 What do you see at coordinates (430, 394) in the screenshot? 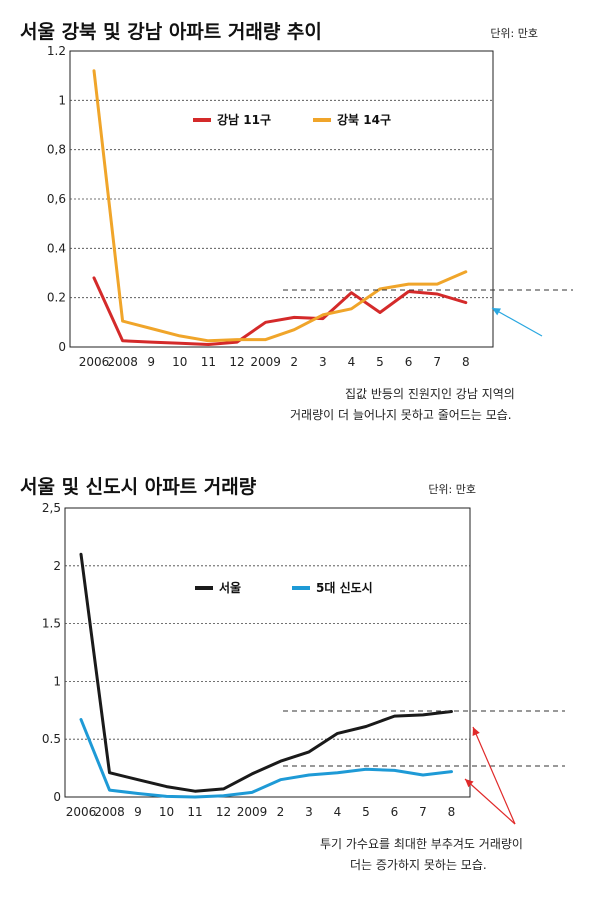
I see `annotation-text: 집값 반등의 진원지인 강남 지역의` at bounding box center [430, 394].